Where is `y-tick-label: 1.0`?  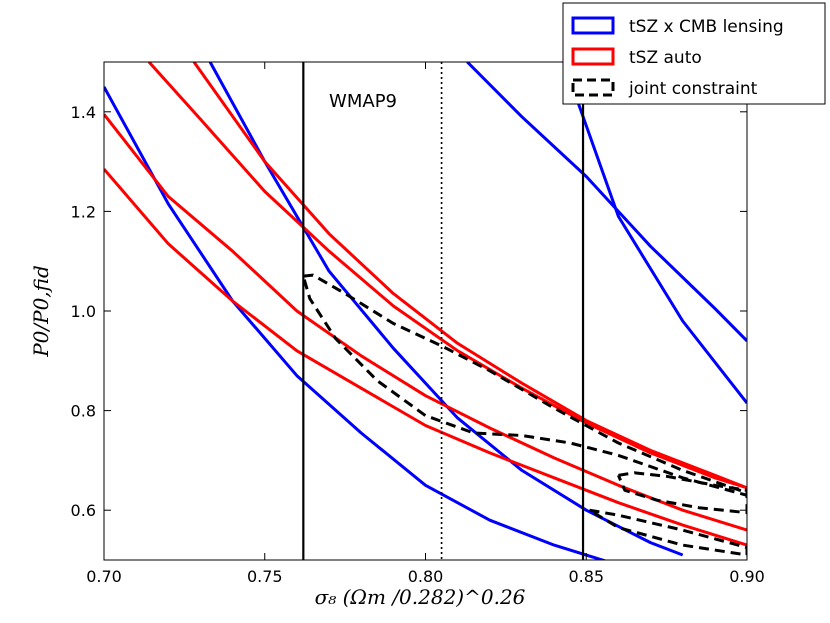 y-tick-label: 1.0 is located at coordinates (83, 311).